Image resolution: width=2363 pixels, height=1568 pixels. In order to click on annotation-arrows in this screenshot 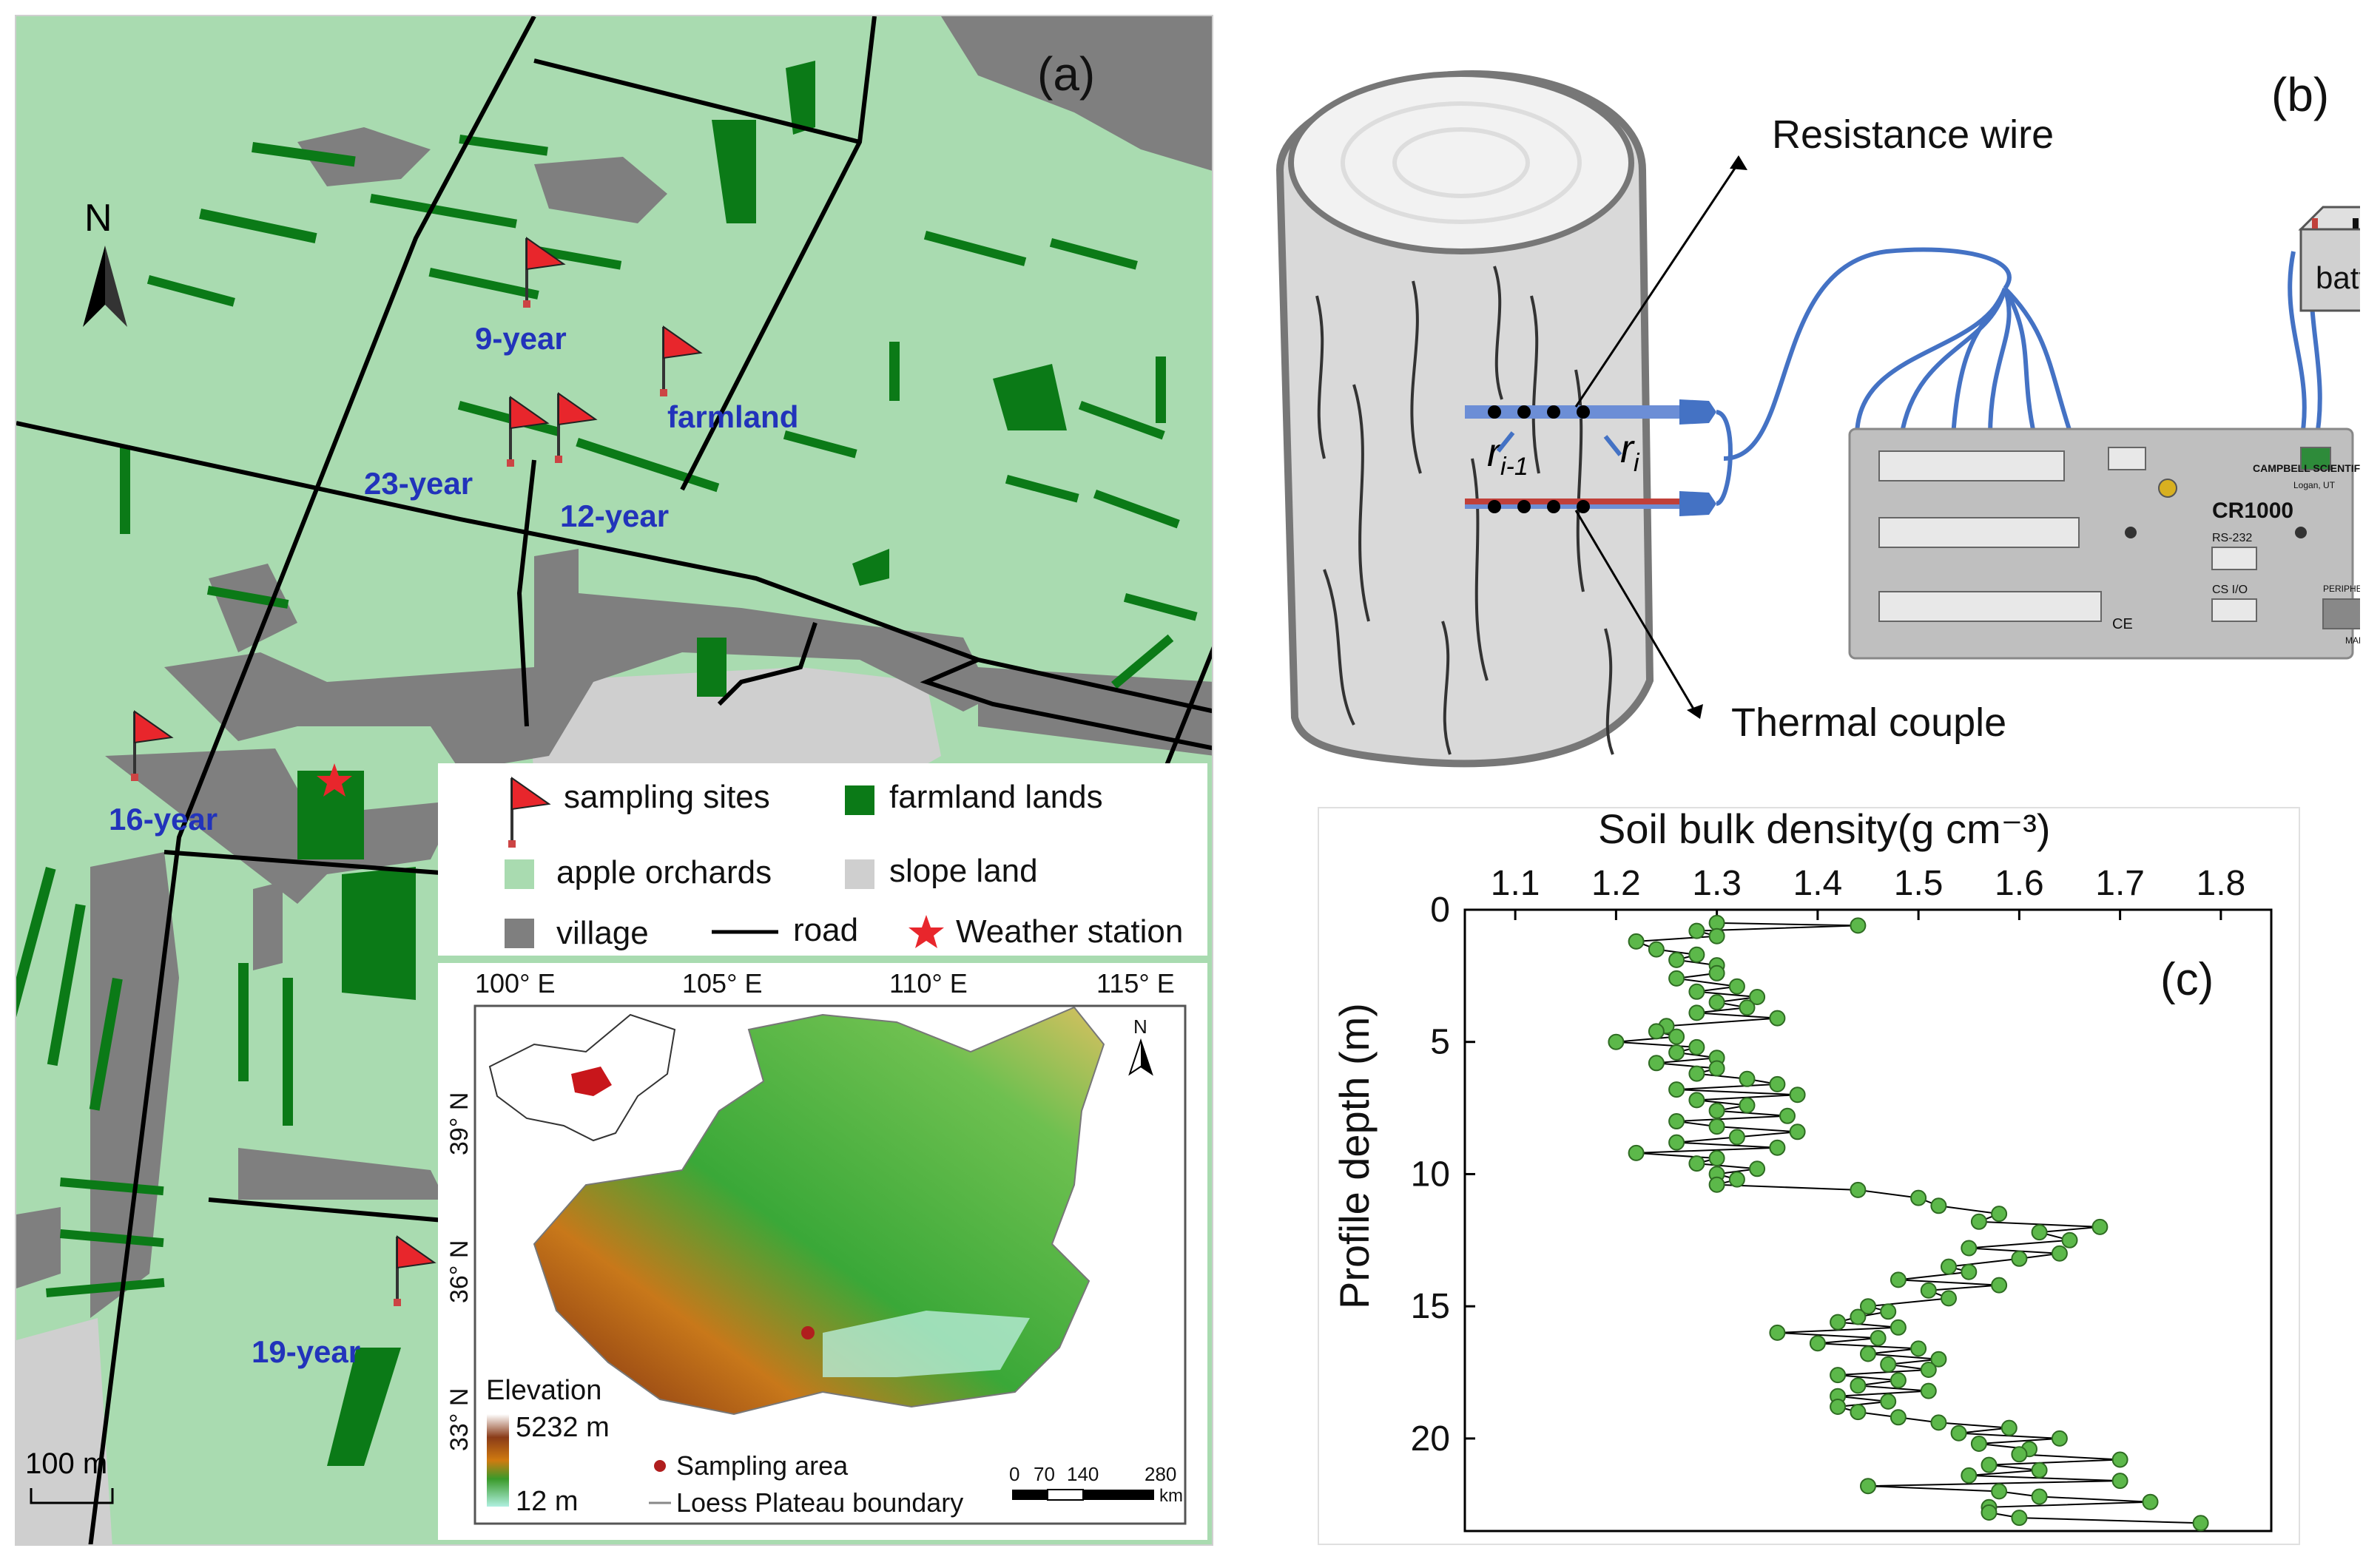, I will do `click(1660, 437)`.